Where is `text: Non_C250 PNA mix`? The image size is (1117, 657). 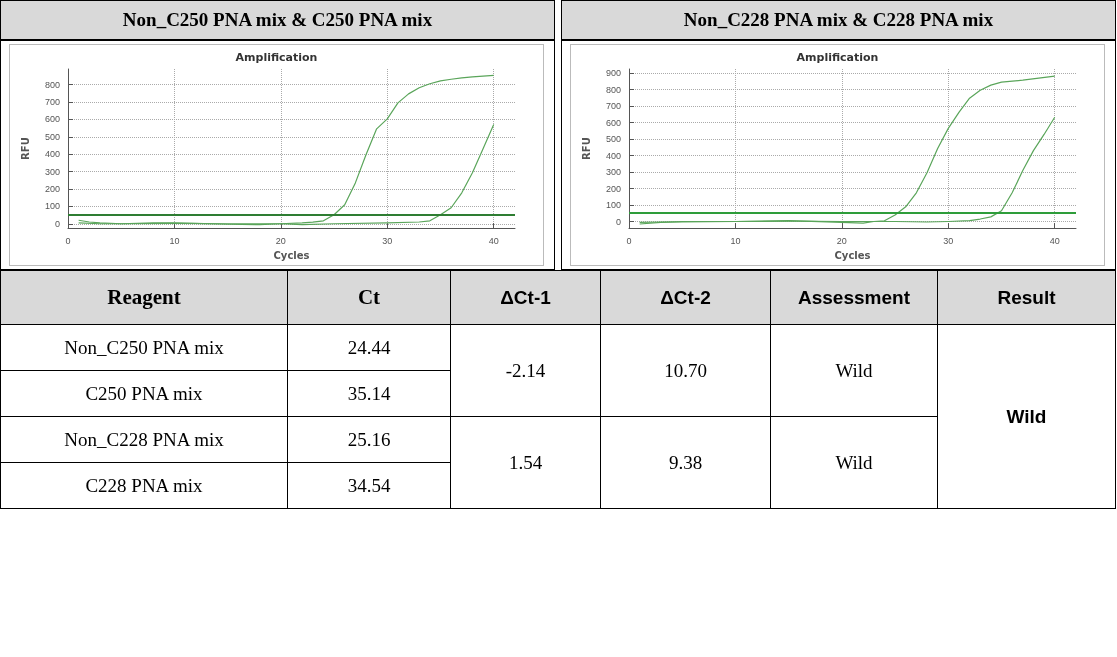 text: Non_C250 PNA mix is located at coordinates (144, 347).